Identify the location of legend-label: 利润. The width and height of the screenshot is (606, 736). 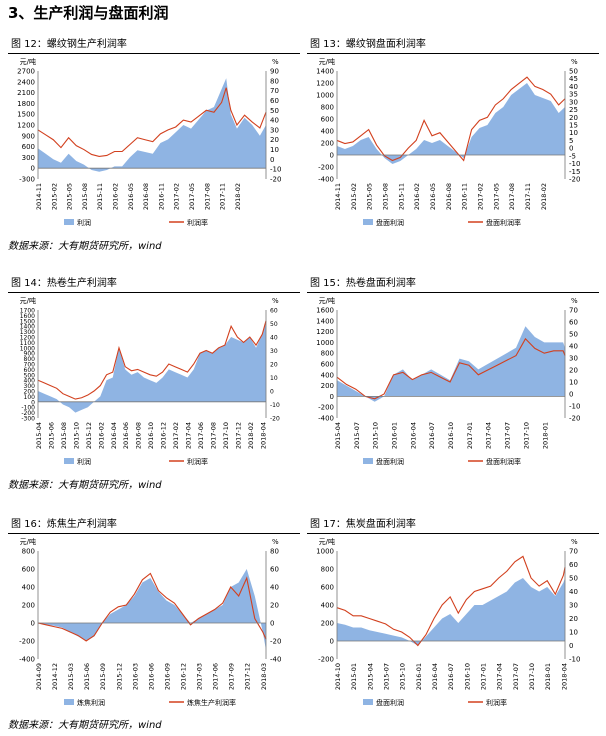
(84, 222).